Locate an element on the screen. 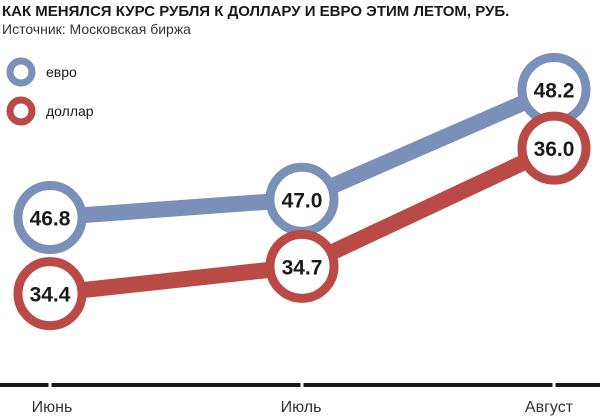  legend-label: евро is located at coordinates (61, 72).